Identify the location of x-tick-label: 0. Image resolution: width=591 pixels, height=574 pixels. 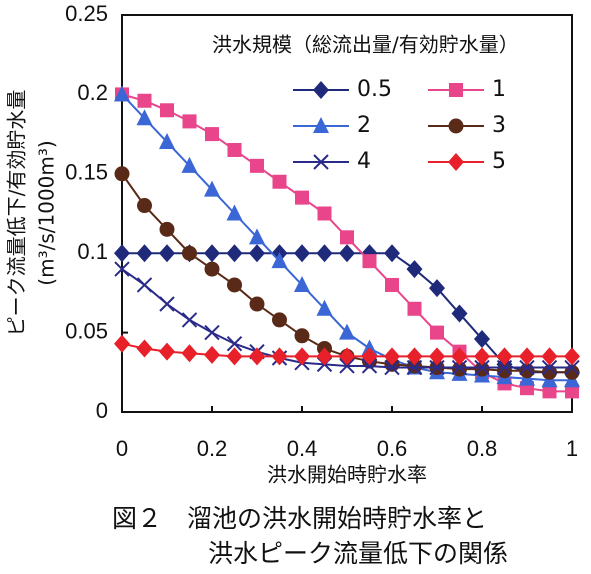
(122, 448).